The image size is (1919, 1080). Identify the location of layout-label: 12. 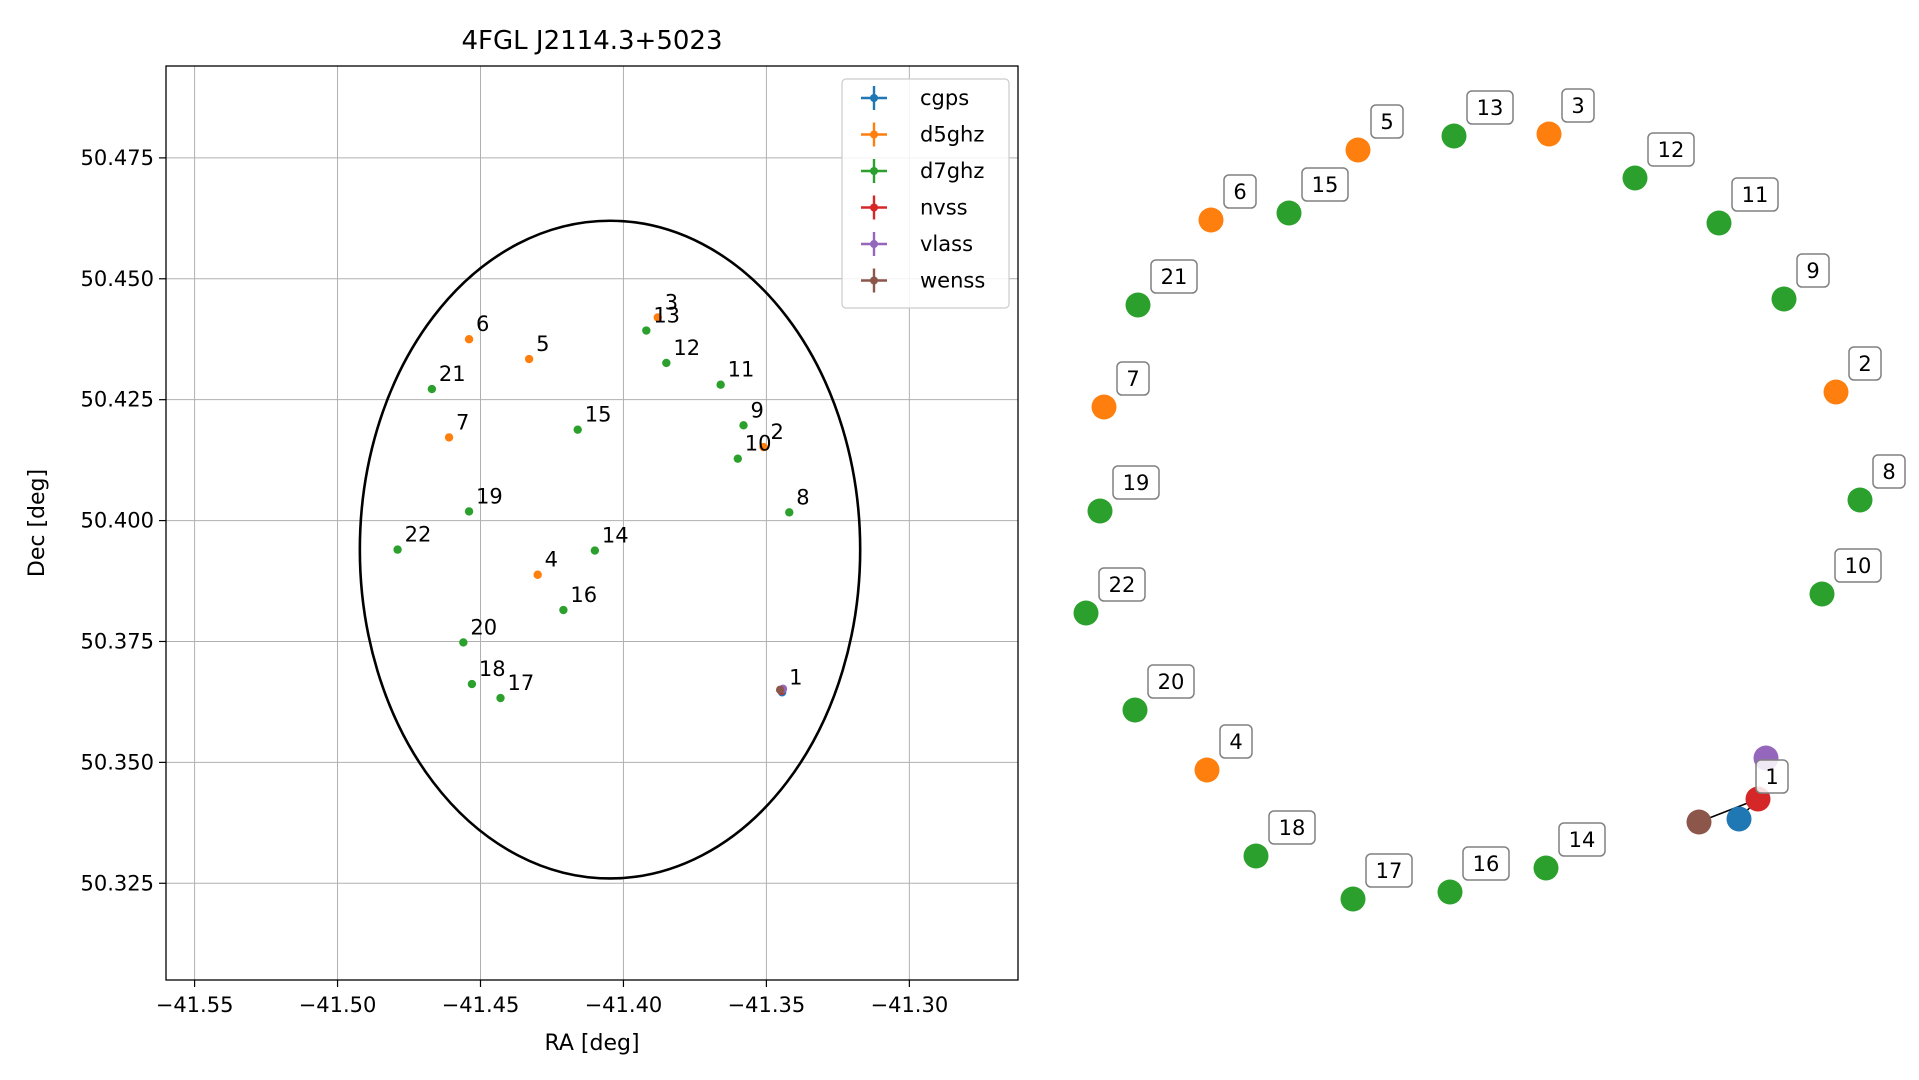
(1671, 150).